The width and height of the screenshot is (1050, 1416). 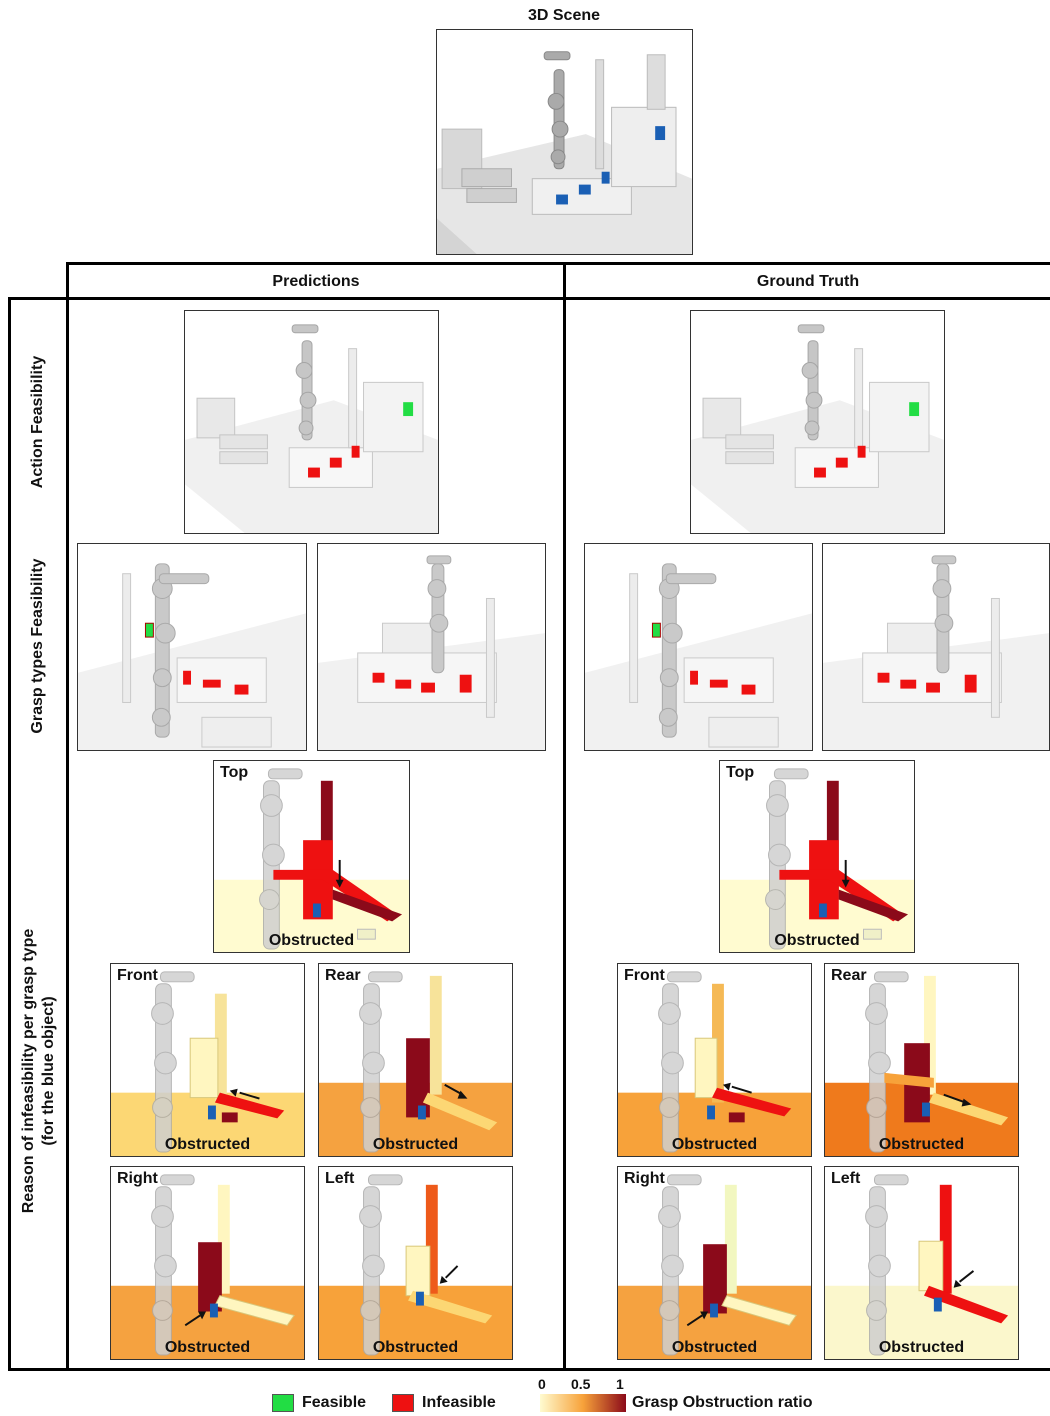 I want to click on row-label-action-feasibility: Action Feasibility, so click(x=37, y=422).